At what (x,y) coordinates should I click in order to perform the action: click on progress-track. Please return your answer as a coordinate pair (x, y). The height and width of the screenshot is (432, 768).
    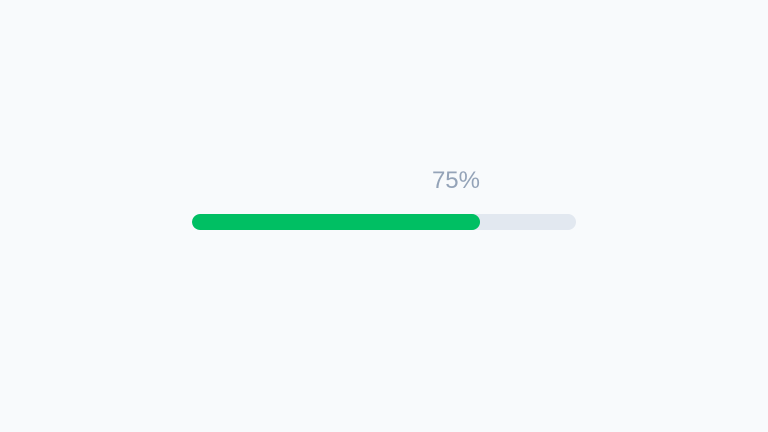
    Looking at the image, I should click on (384, 222).